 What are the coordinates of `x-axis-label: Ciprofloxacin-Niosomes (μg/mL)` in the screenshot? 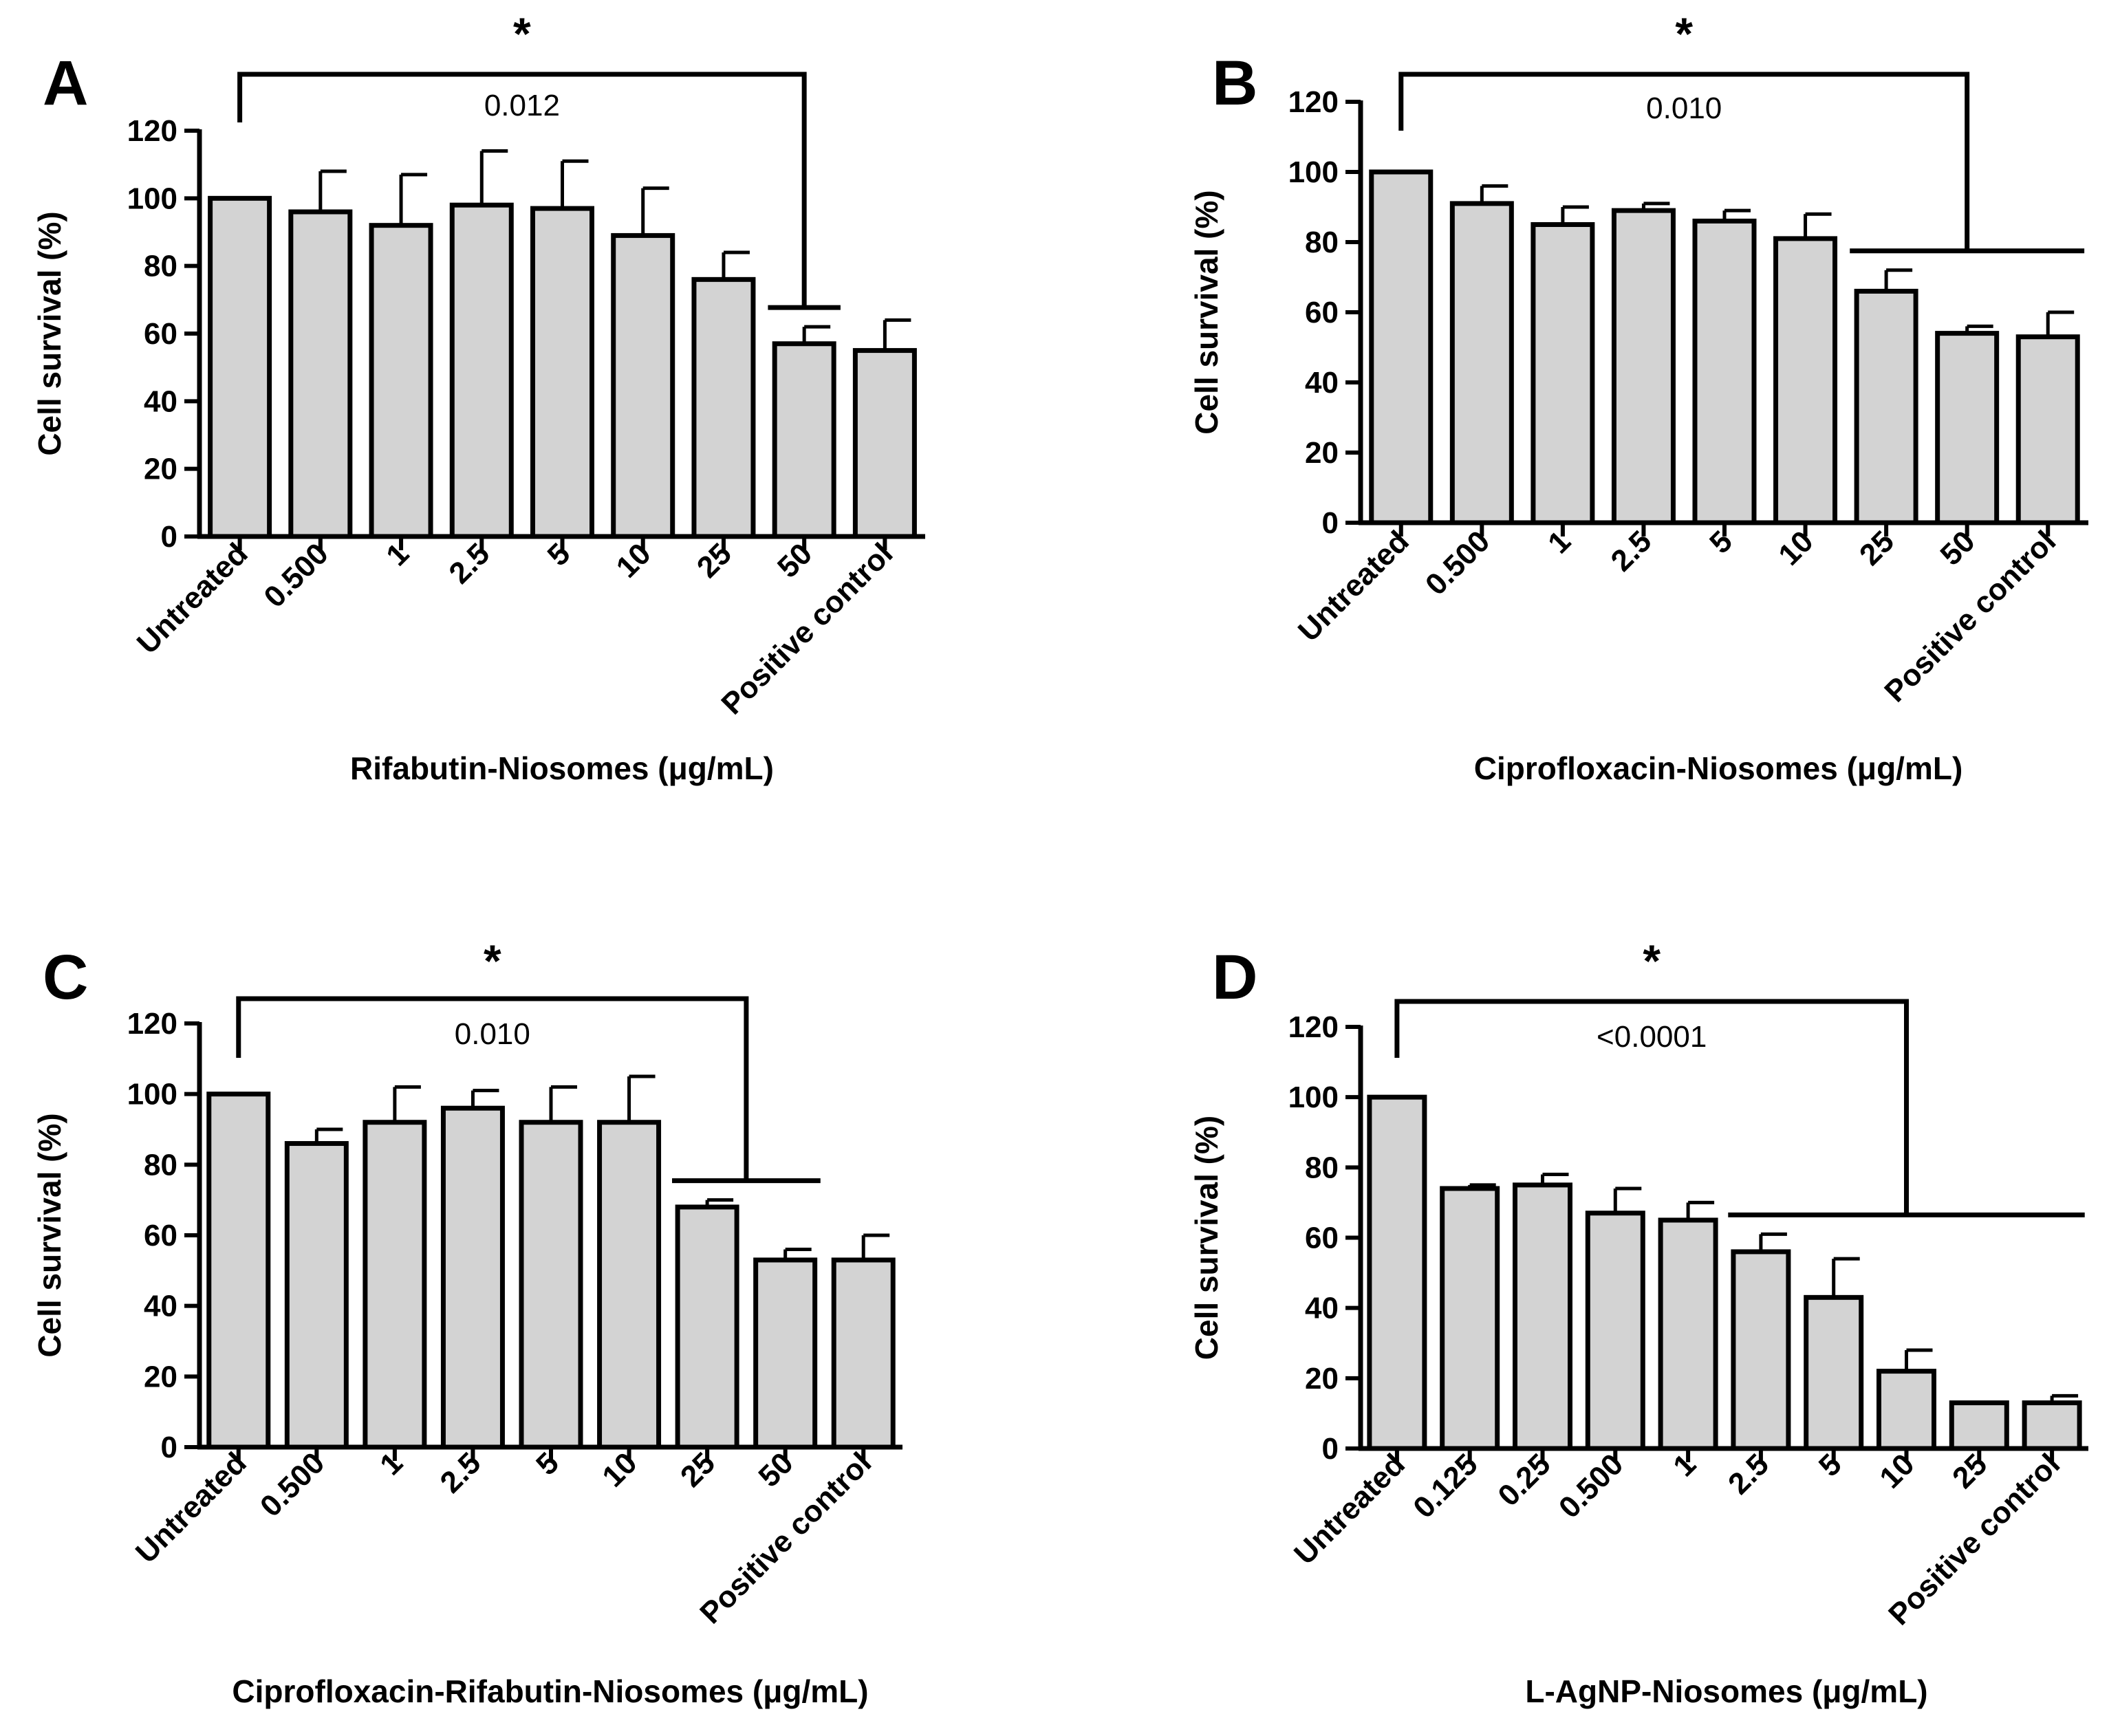 It's located at (1718, 768).